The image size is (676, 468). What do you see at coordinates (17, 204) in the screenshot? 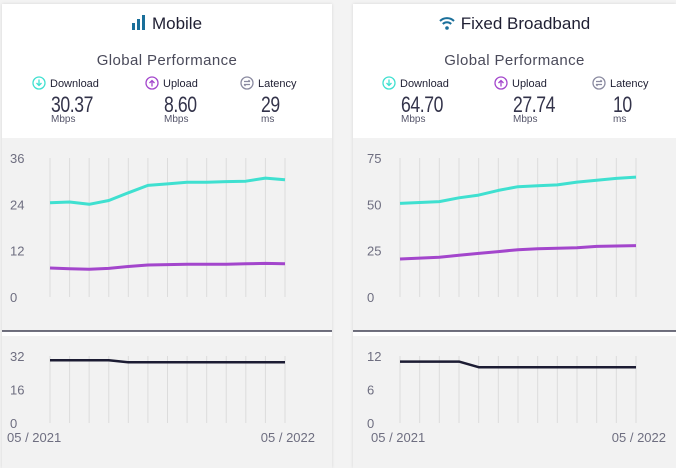
I see `speed-y-tick-label: 24` at bounding box center [17, 204].